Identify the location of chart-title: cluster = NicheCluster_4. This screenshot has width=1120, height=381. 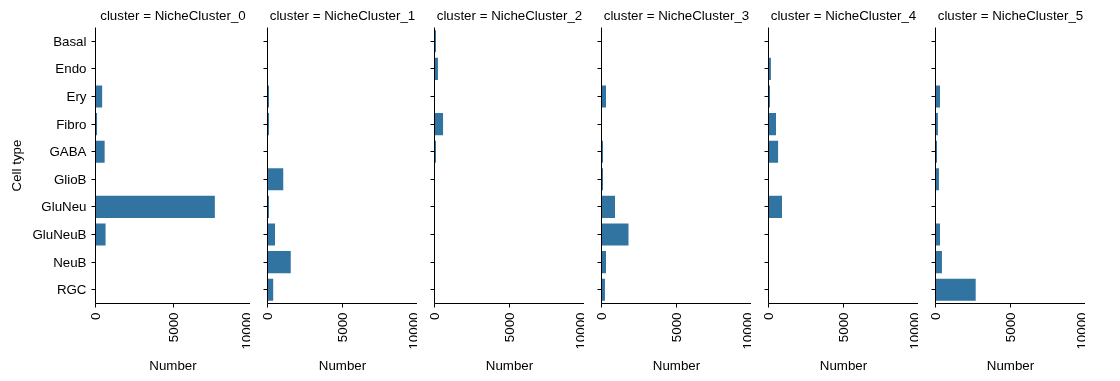
(843, 15).